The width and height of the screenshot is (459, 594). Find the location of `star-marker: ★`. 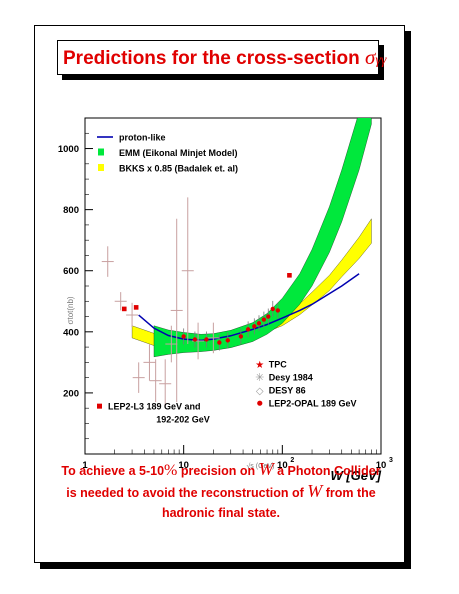

star-marker: ★ is located at coordinates (259, 365).